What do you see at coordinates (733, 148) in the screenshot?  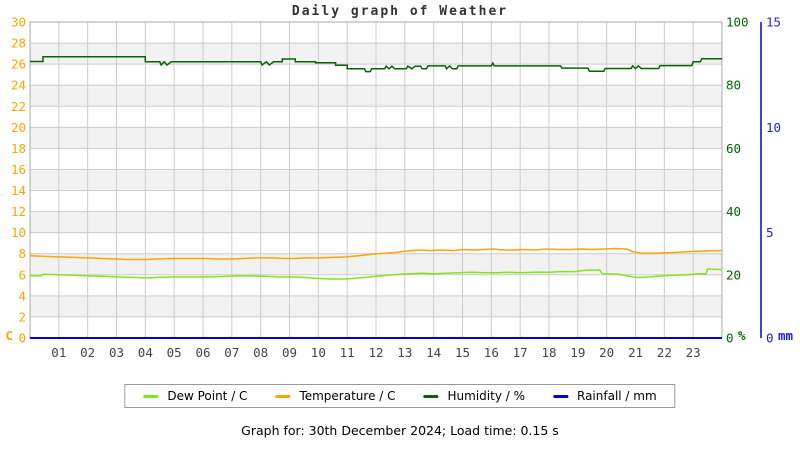 I see `svg-text: 60` at bounding box center [733, 148].